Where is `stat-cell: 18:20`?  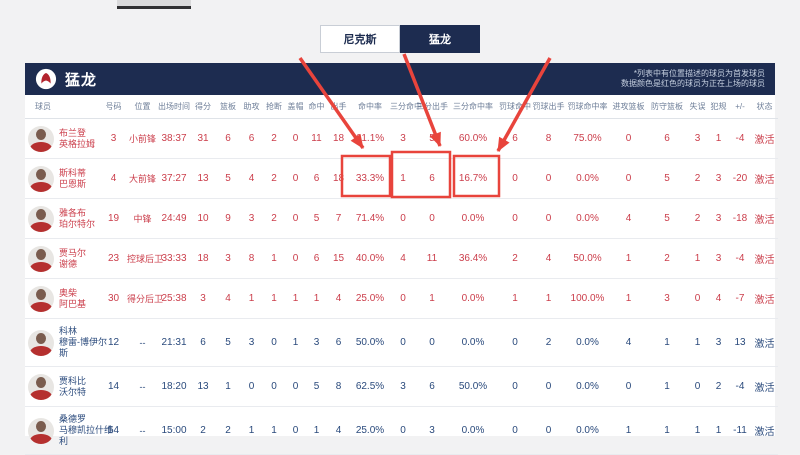 stat-cell: 18:20 is located at coordinates (174, 386).